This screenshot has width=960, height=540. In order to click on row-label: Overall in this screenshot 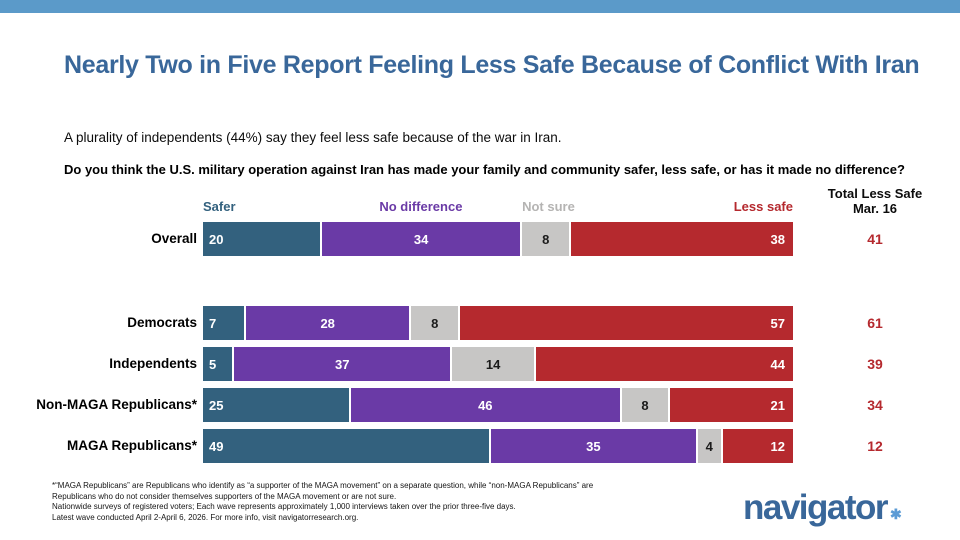, I will do `click(174, 238)`.